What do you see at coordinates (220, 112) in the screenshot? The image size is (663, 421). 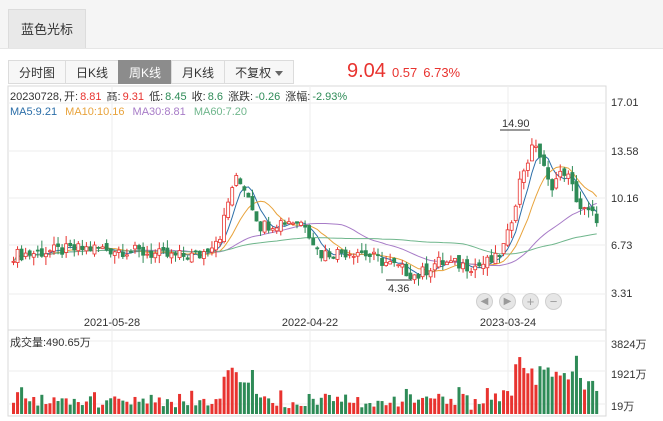 I see `ma60-label: MA60:7.20` at bounding box center [220, 112].